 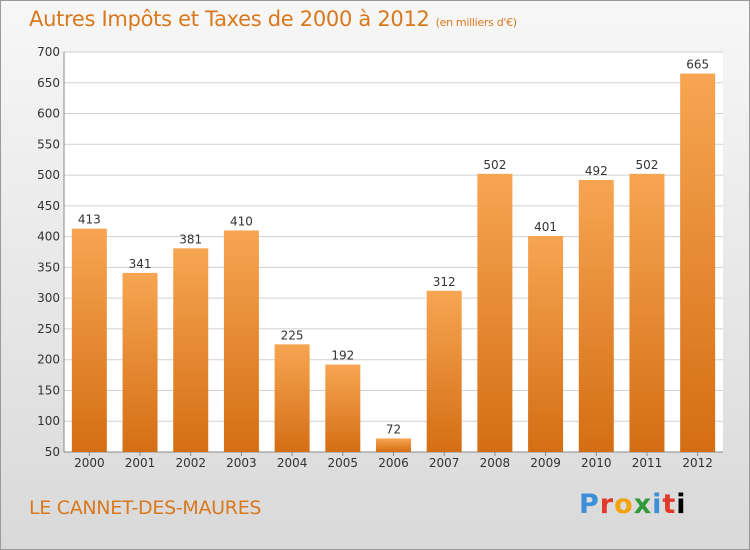 What do you see at coordinates (444, 463) in the screenshot?
I see `x-tick-label: 2007` at bounding box center [444, 463].